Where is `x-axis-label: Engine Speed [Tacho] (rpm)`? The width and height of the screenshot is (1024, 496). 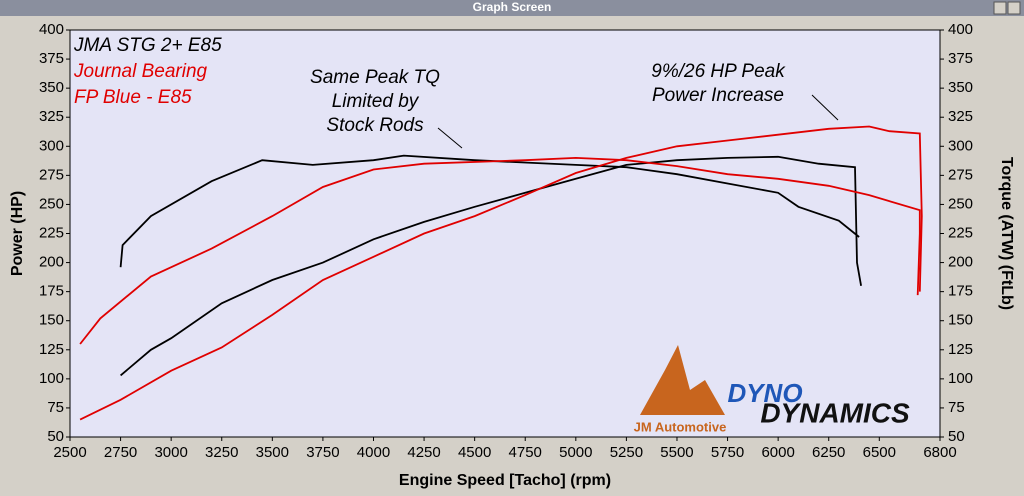
x-axis-label: Engine Speed [Tacho] (rpm) is located at coordinates (505, 480).